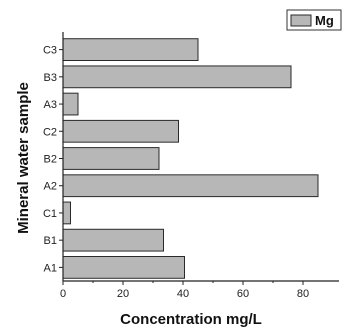  What do you see at coordinates (50, 132) in the screenshot?
I see `y-tick-label: C2` at bounding box center [50, 132].